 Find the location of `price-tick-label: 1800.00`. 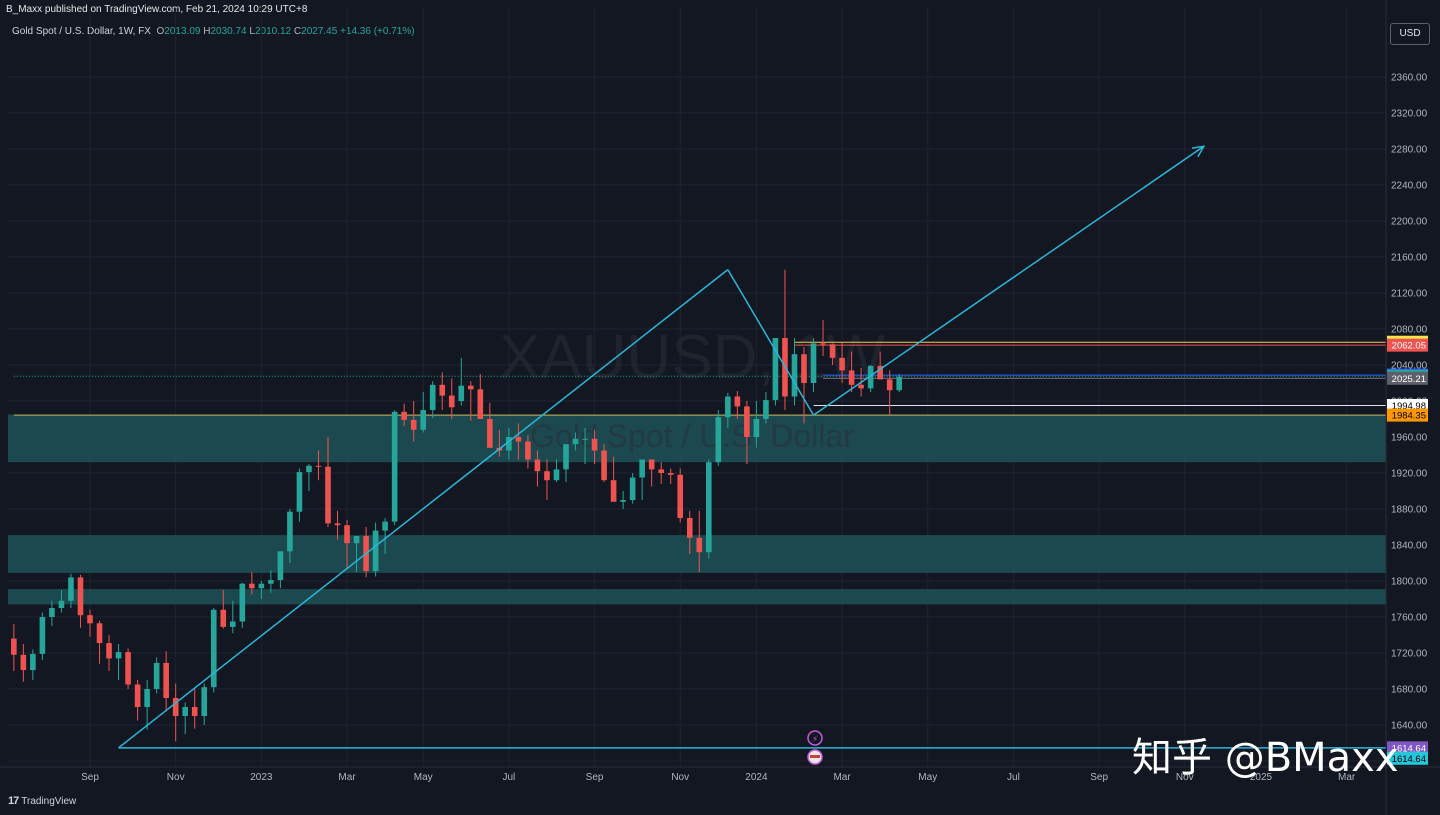

price-tick-label: 1800.00 is located at coordinates (1409, 582).